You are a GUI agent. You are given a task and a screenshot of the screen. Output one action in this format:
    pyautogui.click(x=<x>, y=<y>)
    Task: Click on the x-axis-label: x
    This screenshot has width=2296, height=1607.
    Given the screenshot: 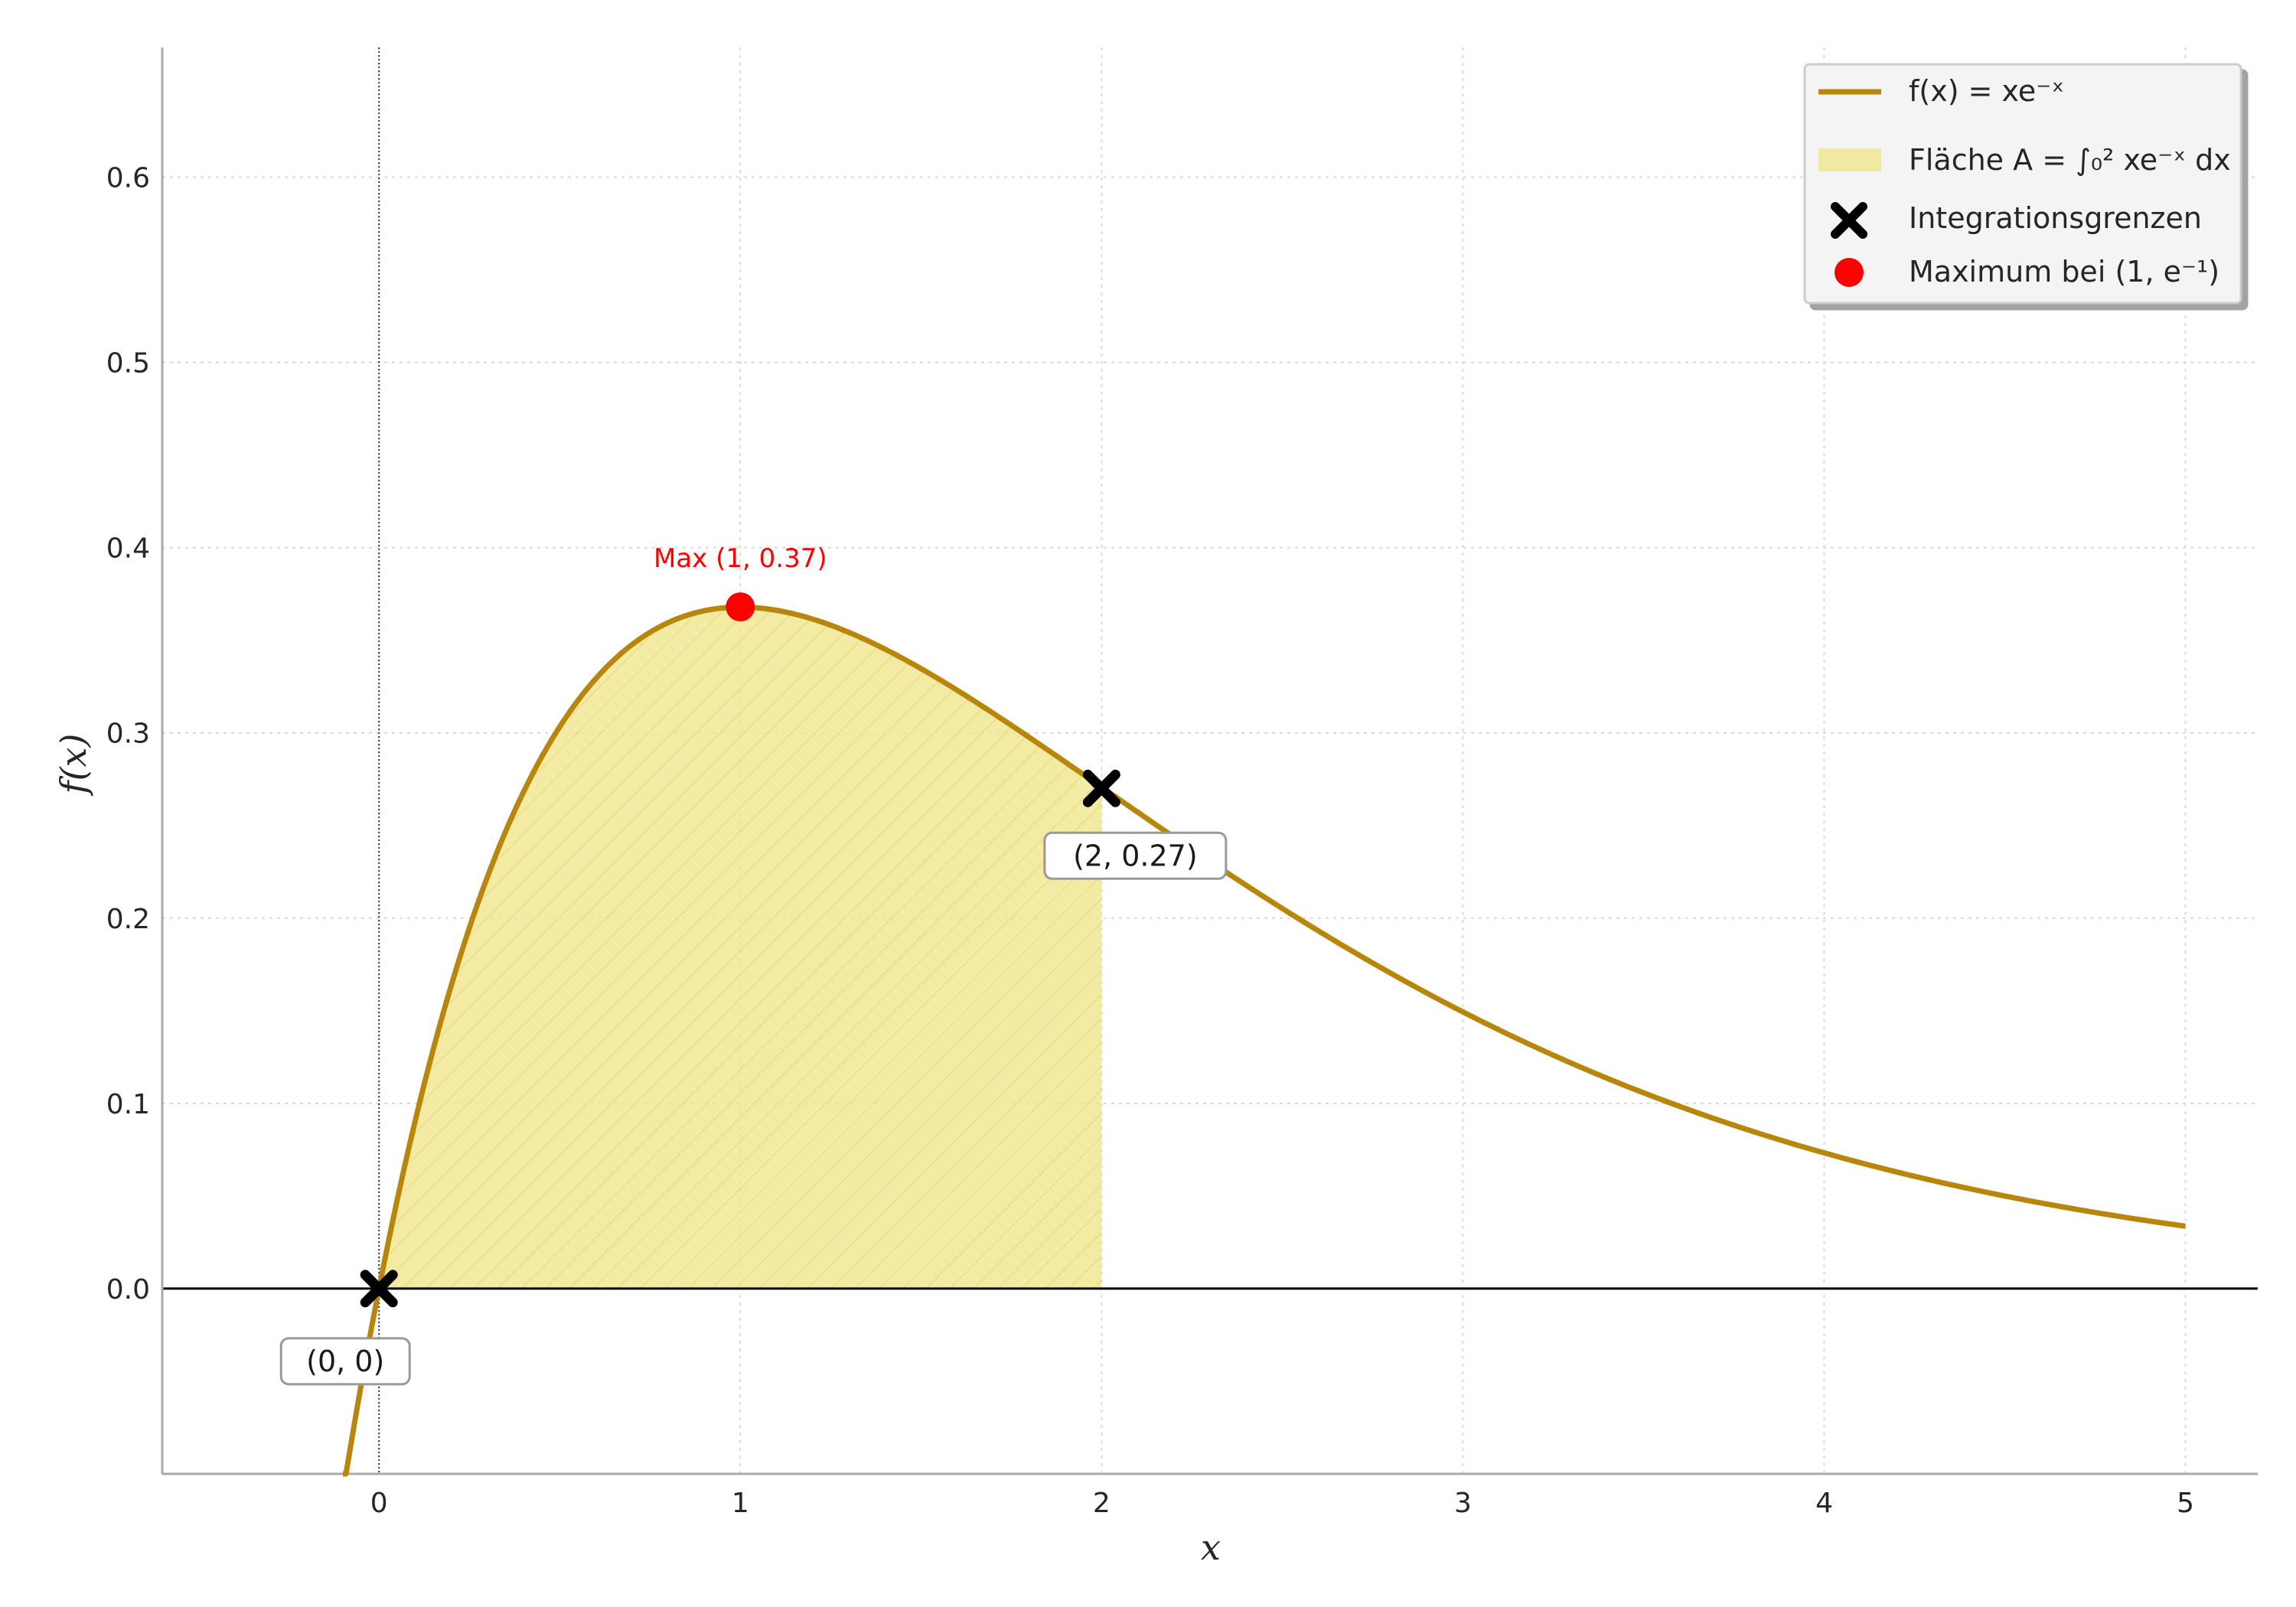 What is the action you would take?
    pyautogui.click(x=1211, y=1547)
    